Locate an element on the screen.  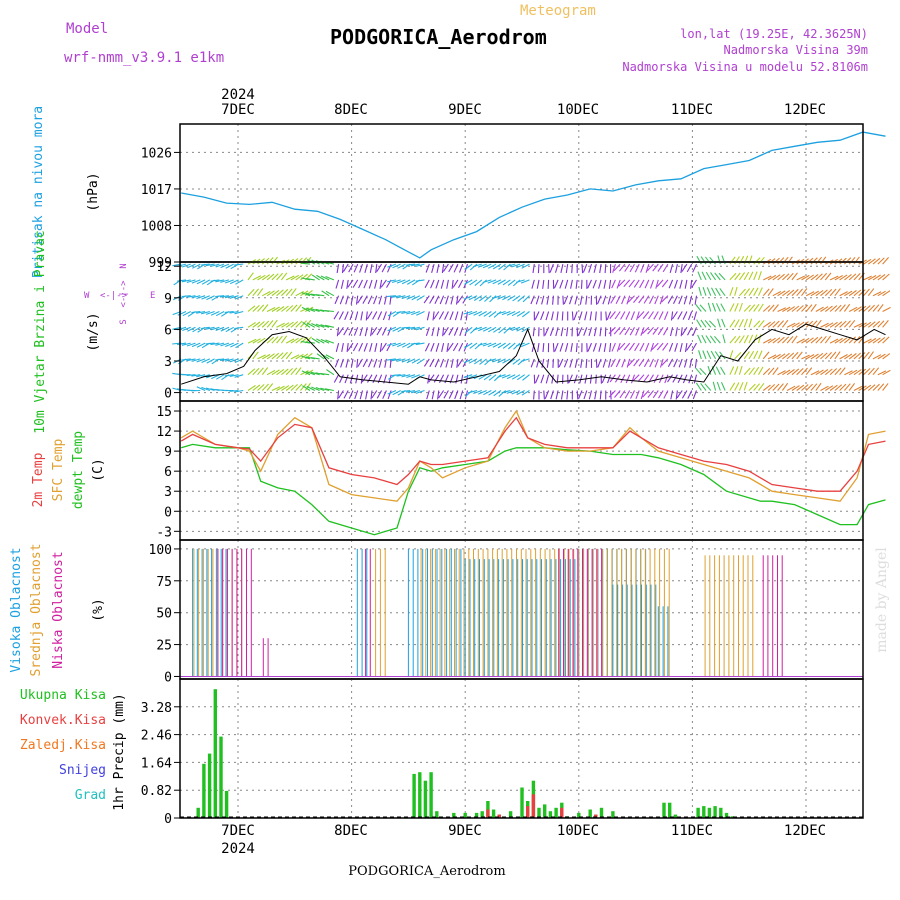
top-day-label-7: 7DEC is located at coordinates (238, 110).